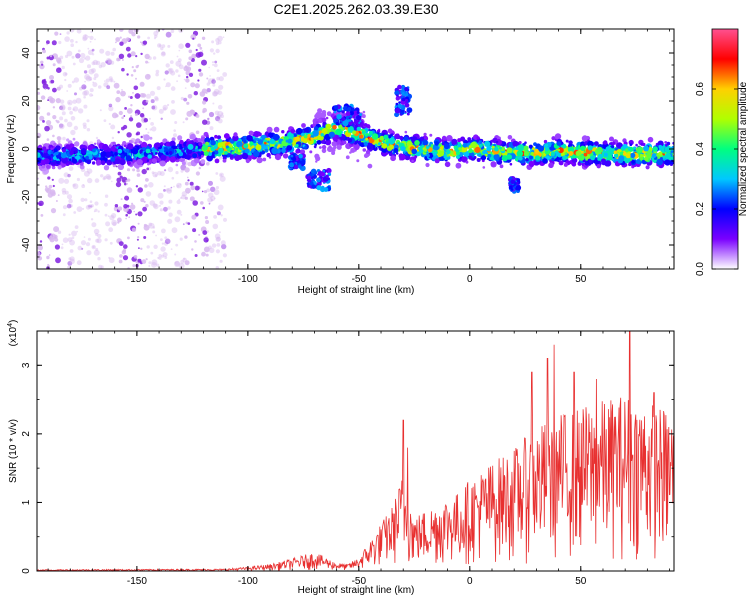 The width and height of the screenshot is (750, 600). I want to click on x-tick-label: 50, so click(581, 581).